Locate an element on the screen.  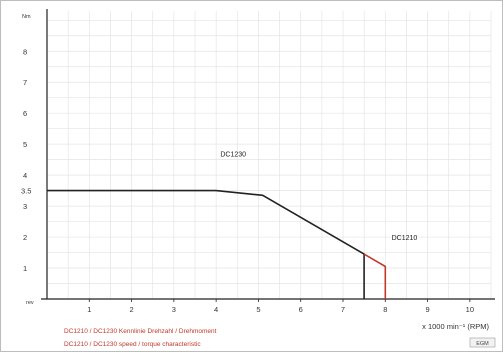
x-tick-label: 7 is located at coordinates (343, 309).